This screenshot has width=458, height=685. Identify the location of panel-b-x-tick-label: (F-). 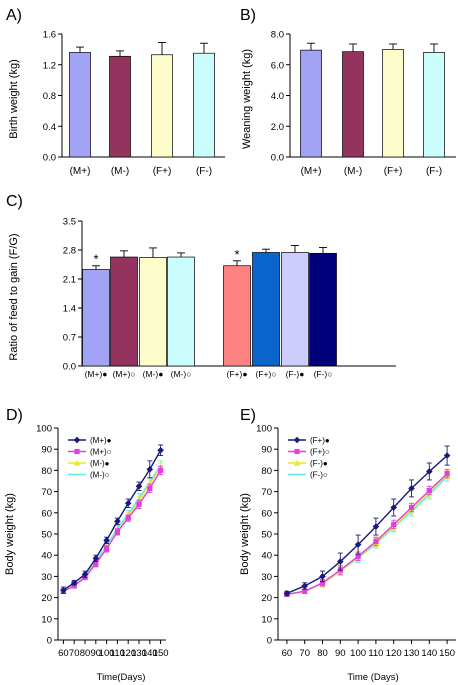
(434, 171).